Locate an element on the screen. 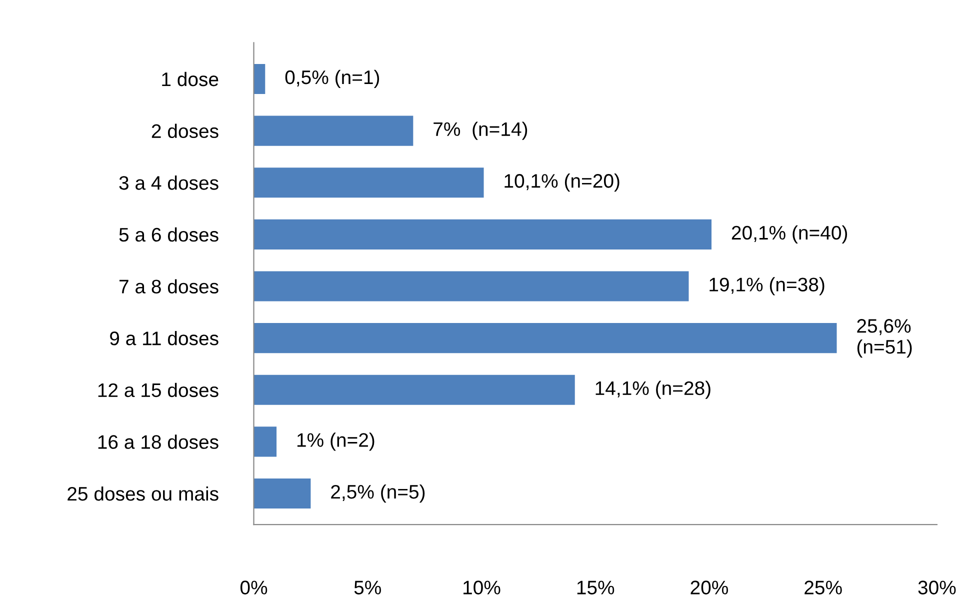  data-label: 7% (n=14) is located at coordinates (481, 131).